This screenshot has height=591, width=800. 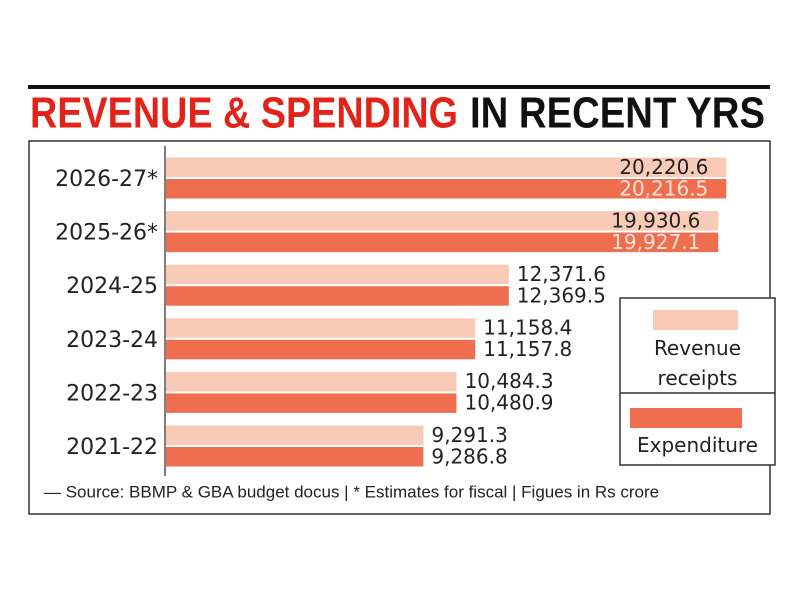 I want to click on category-label: 2021-22, so click(x=112, y=447).